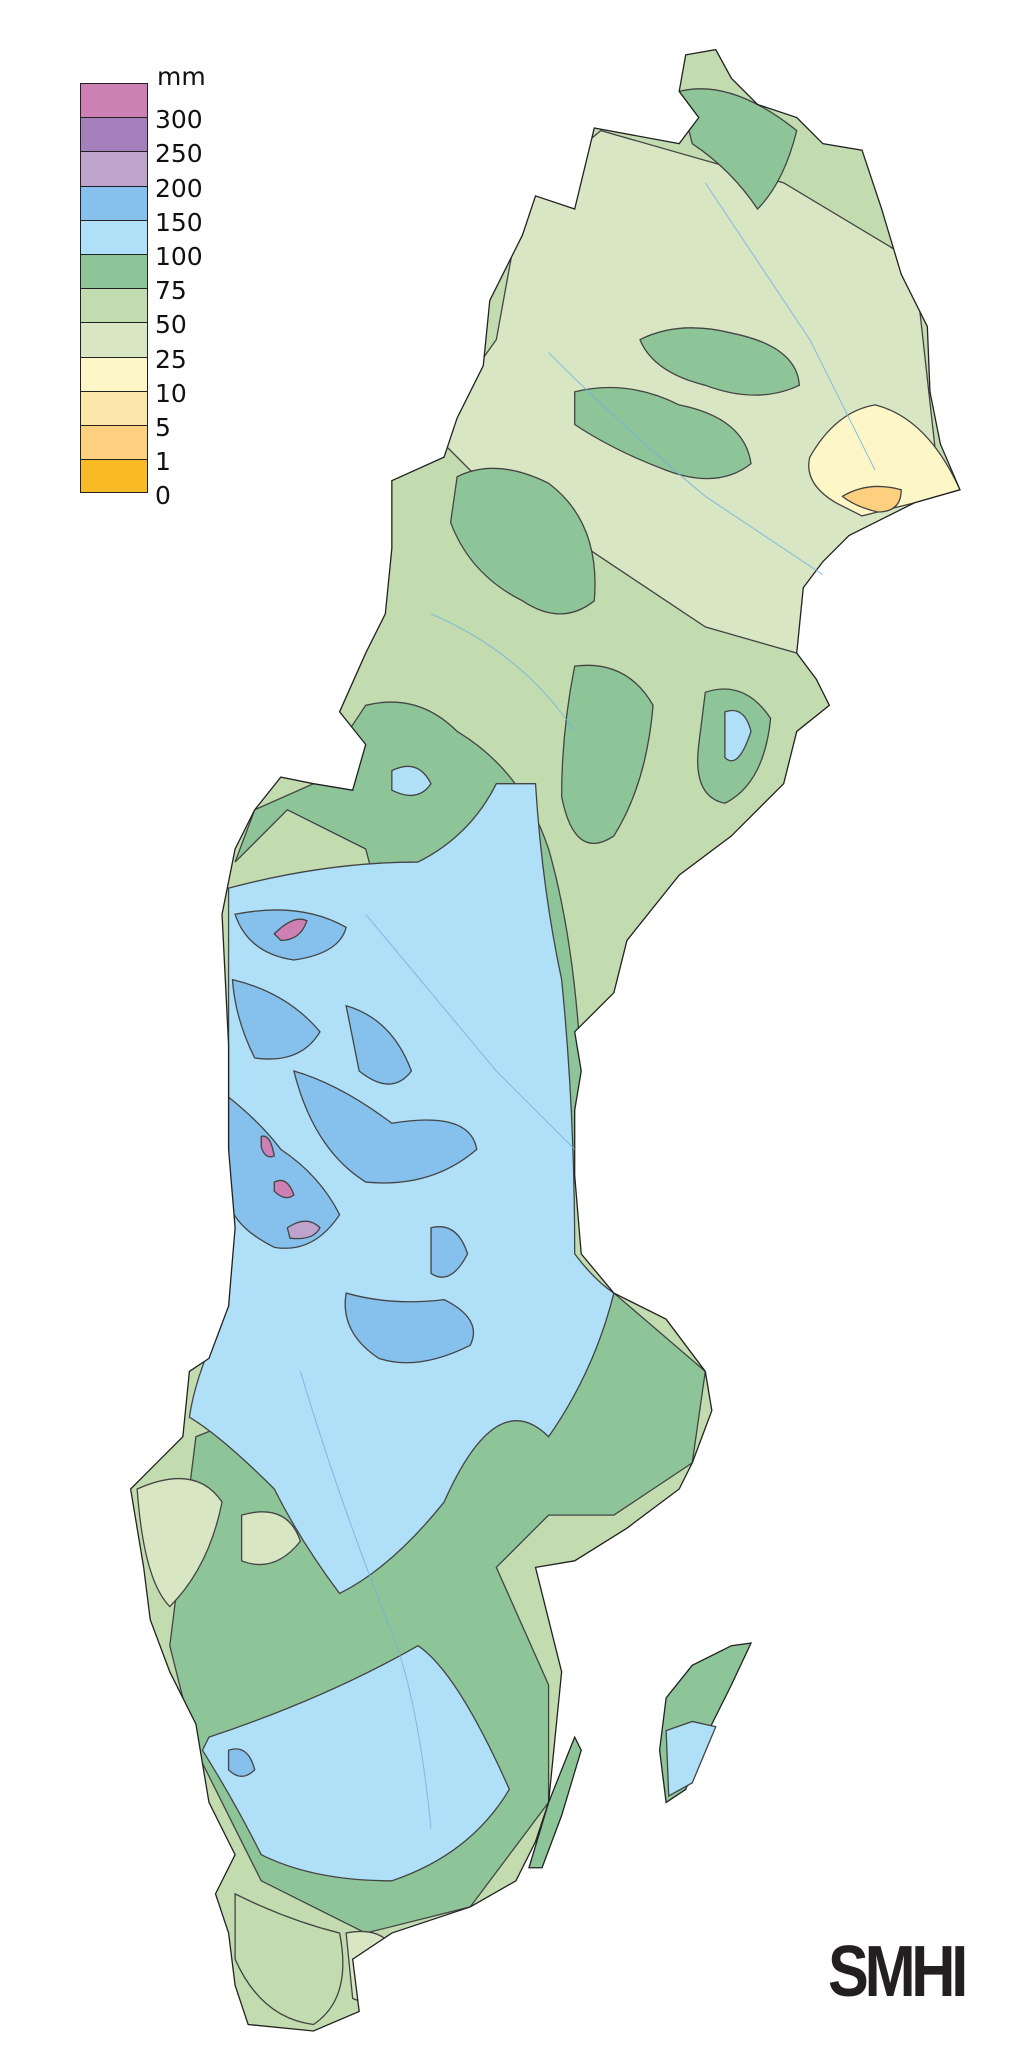 Image resolution: width=1024 pixels, height=2048 pixels. Describe the element at coordinates (356, 1763) in the screenshot. I see `blue-region-south` at that location.